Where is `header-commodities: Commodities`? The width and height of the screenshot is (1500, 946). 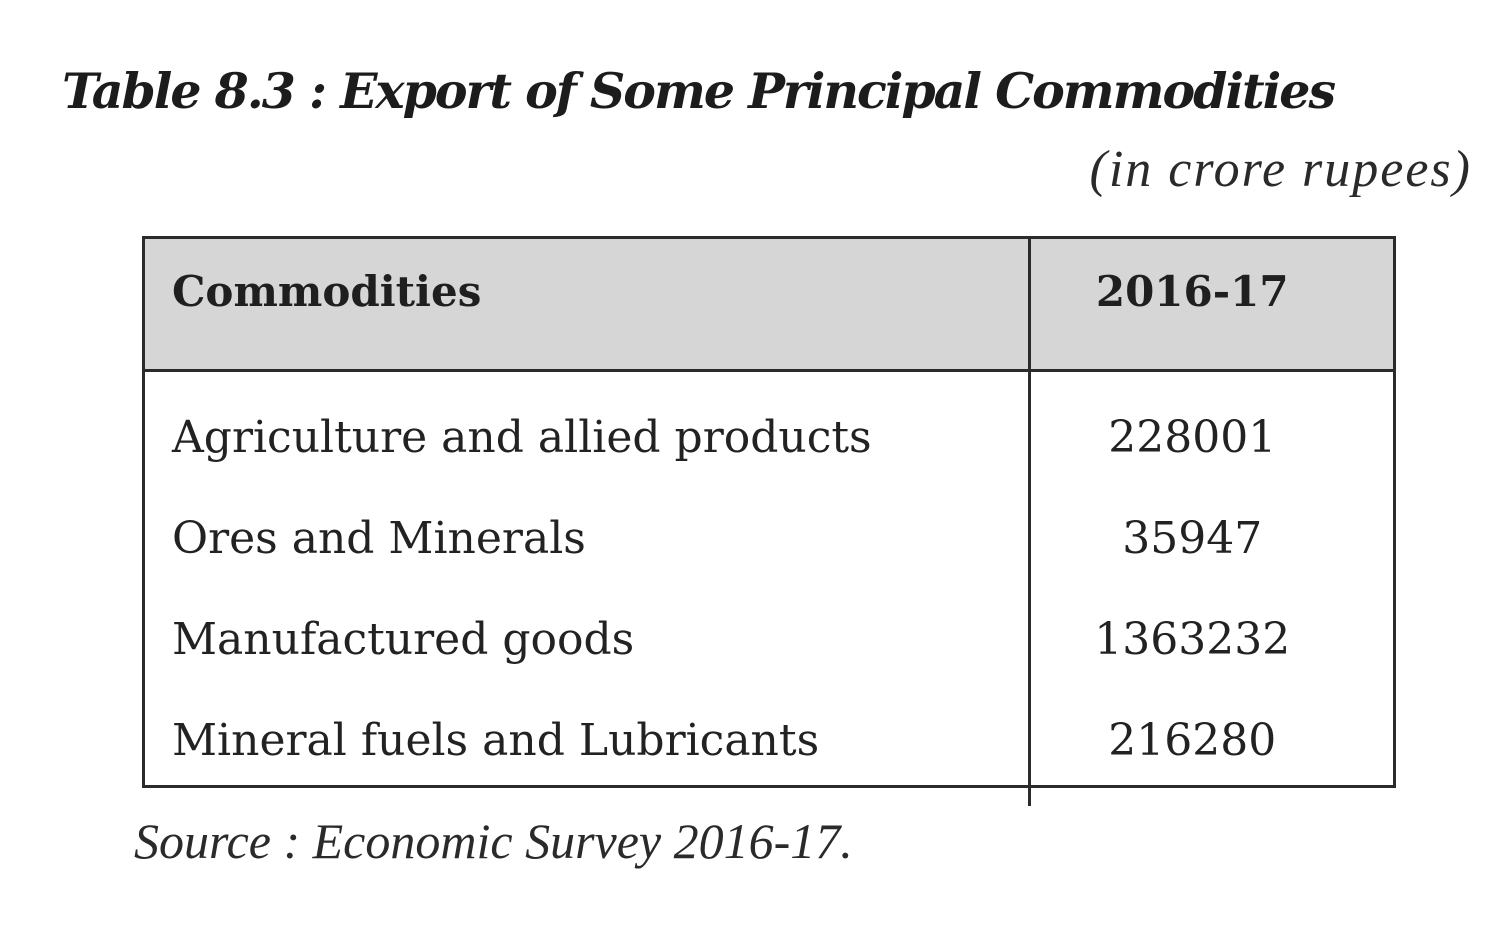
header-commodities: Commodities is located at coordinates (588, 305).